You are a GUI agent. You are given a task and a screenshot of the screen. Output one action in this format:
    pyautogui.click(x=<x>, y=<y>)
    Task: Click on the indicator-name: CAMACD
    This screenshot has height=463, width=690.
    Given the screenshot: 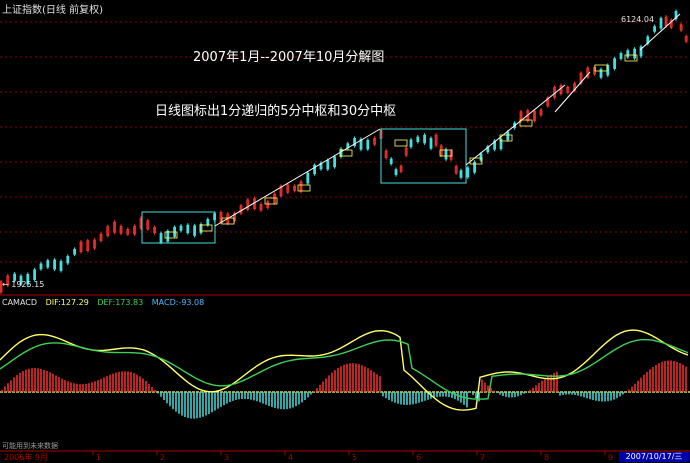 What is the action you would take?
    pyautogui.click(x=20, y=302)
    